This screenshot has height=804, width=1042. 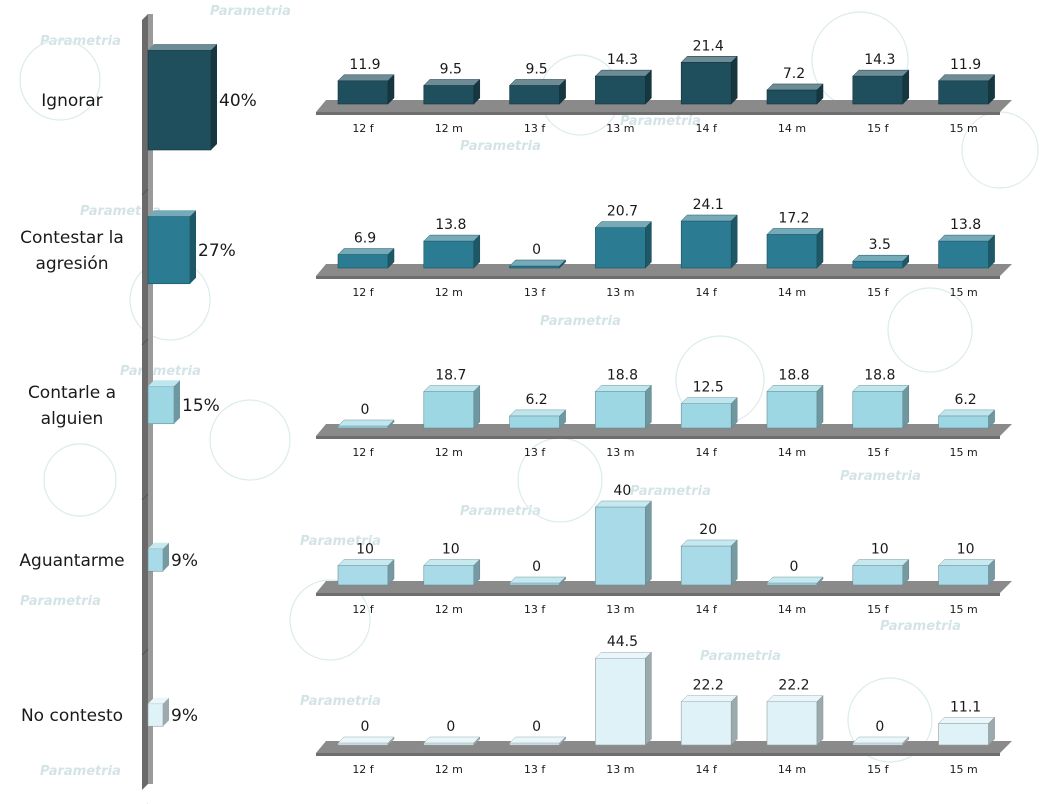 I want to click on data-label: 6.9, so click(x=365, y=239).